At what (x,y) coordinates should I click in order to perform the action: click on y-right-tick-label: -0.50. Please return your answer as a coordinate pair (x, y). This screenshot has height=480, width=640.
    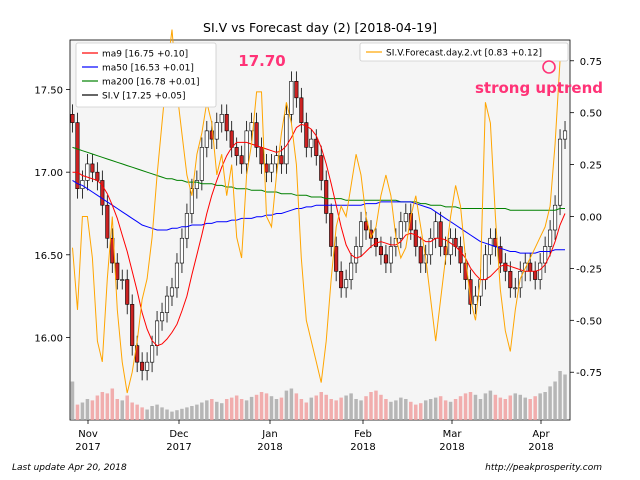
    Looking at the image, I should click on (589, 321).